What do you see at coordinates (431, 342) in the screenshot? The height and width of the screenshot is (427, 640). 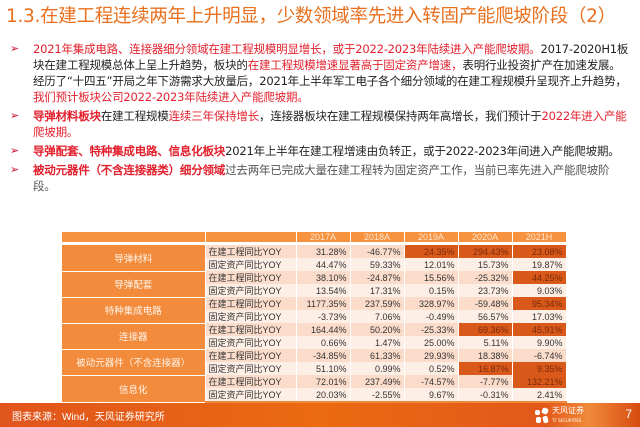 I see `value-cell: 25.00%` at bounding box center [431, 342].